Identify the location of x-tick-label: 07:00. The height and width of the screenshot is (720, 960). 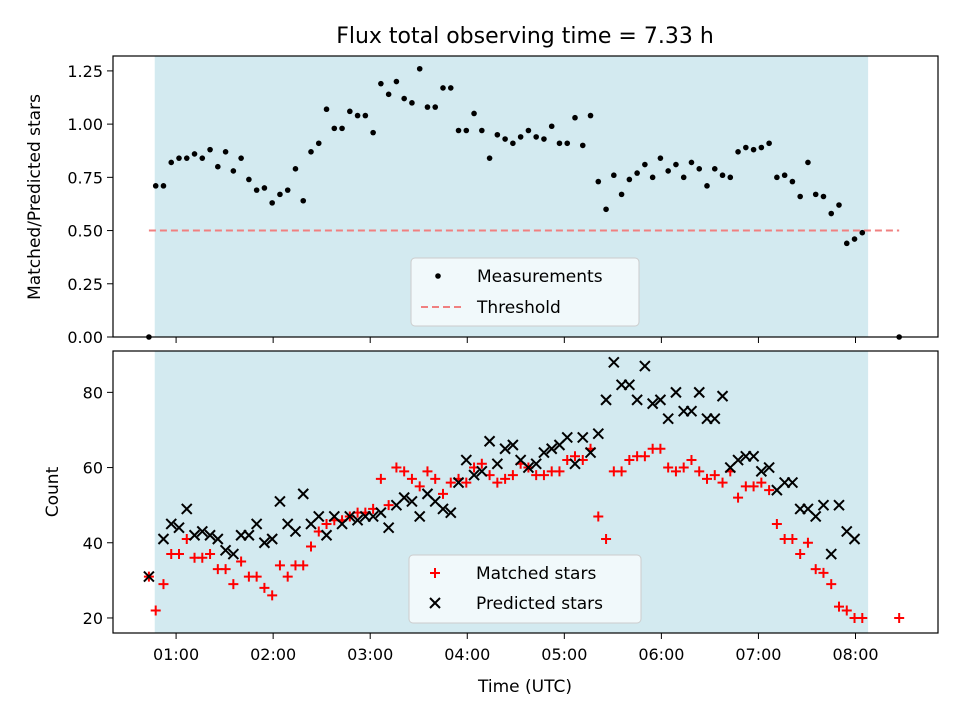
(758, 654).